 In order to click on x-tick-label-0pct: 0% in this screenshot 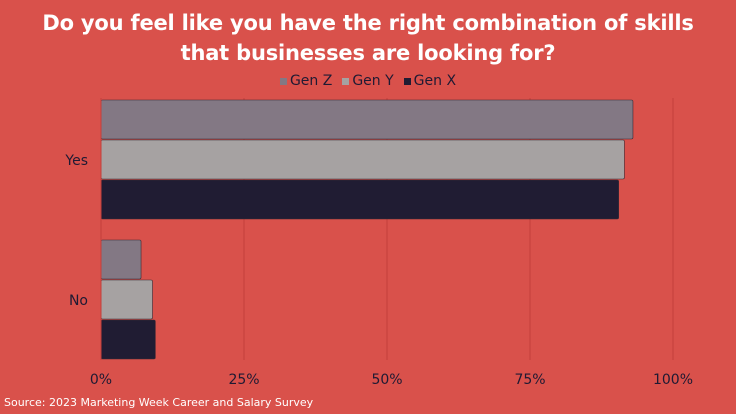, I will do `click(101, 380)`.